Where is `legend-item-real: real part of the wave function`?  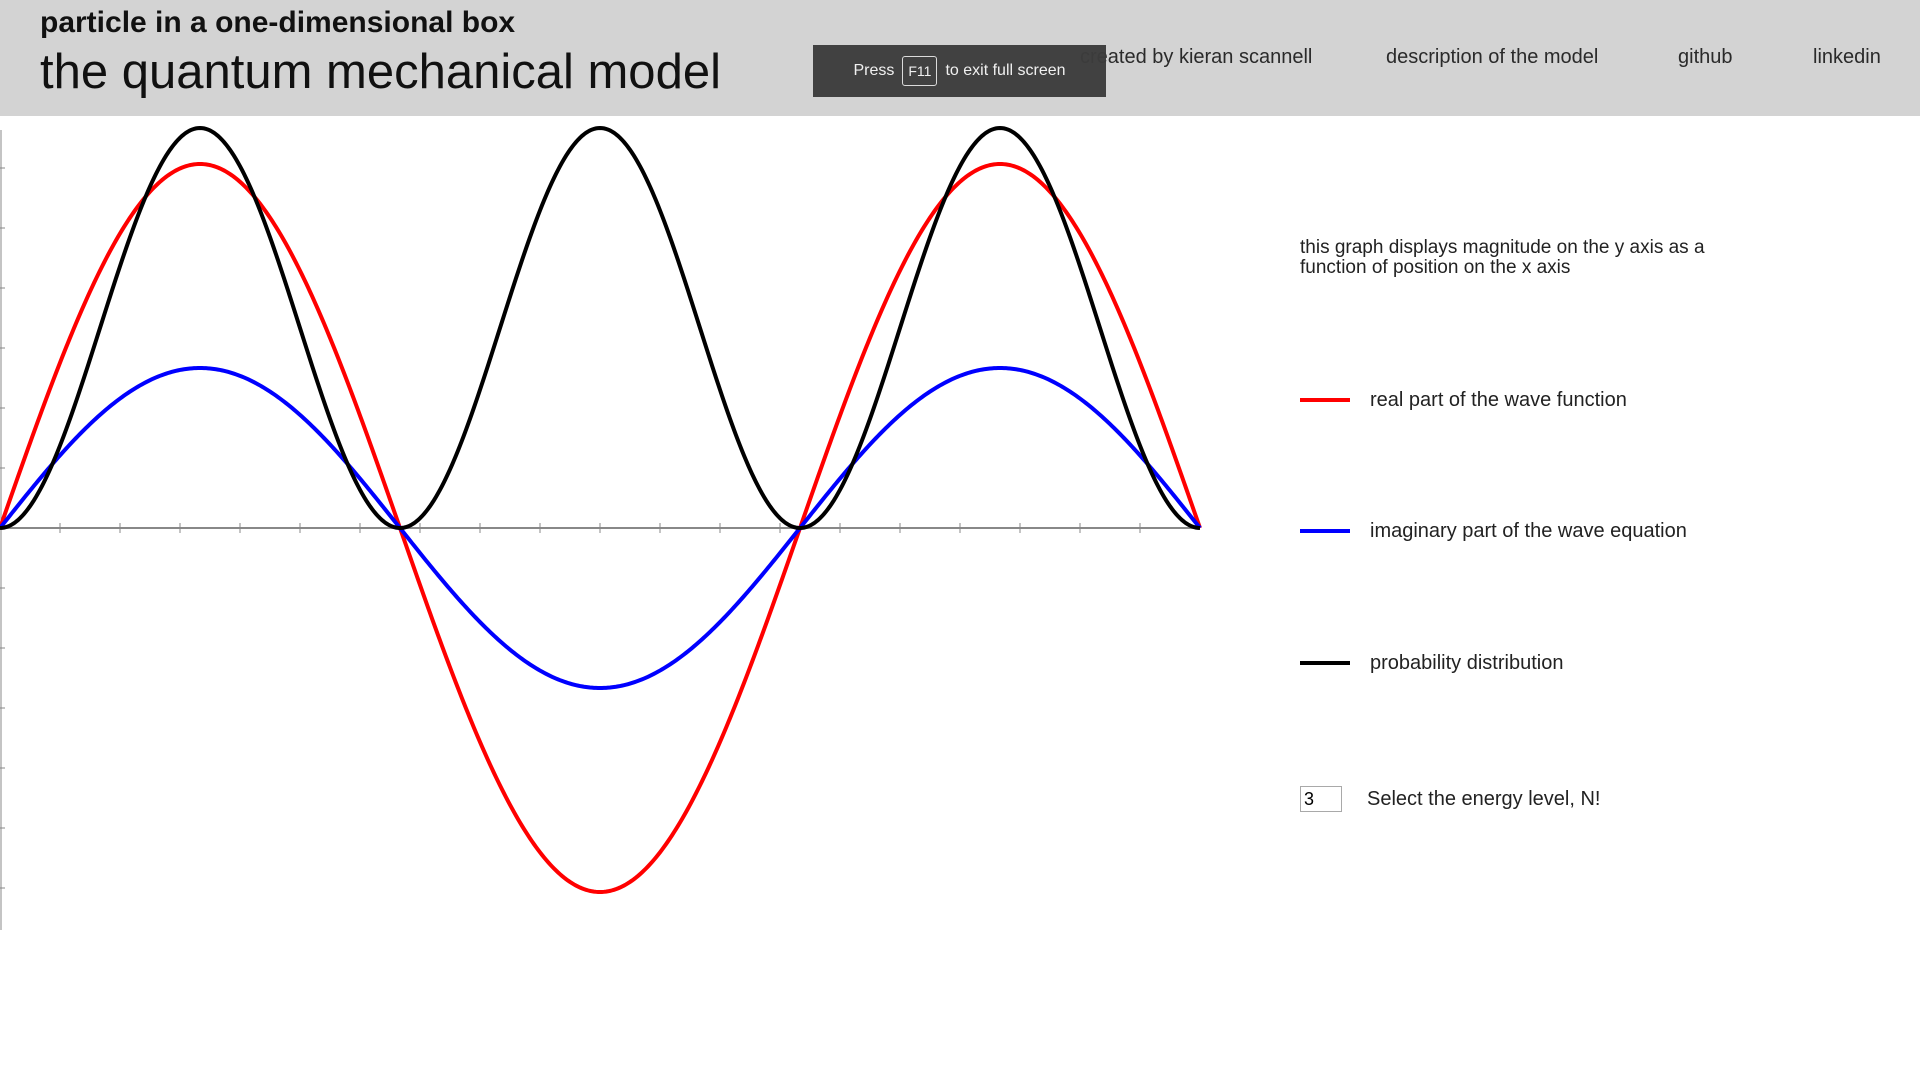
legend-item-real: real part of the wave function is located at coordinates (1463, 400).